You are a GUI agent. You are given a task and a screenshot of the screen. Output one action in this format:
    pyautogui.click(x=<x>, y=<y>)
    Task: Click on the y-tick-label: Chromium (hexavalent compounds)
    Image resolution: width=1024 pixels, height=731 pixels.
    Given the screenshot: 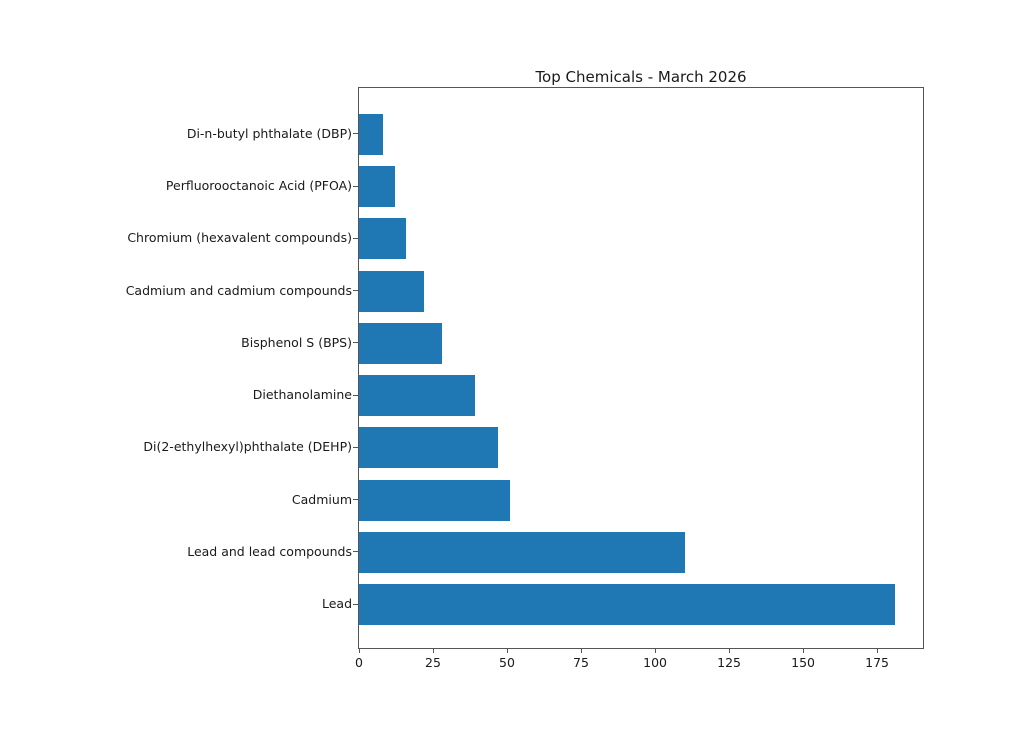 What is the action you would take?
    pyautogui.click(x=239, y=238)
    